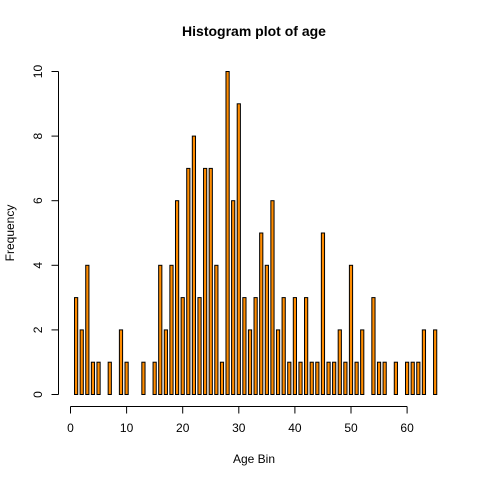 This screenshot has width=480, height=480. I want to click on y-tick-label: 10, so click(38, 72).